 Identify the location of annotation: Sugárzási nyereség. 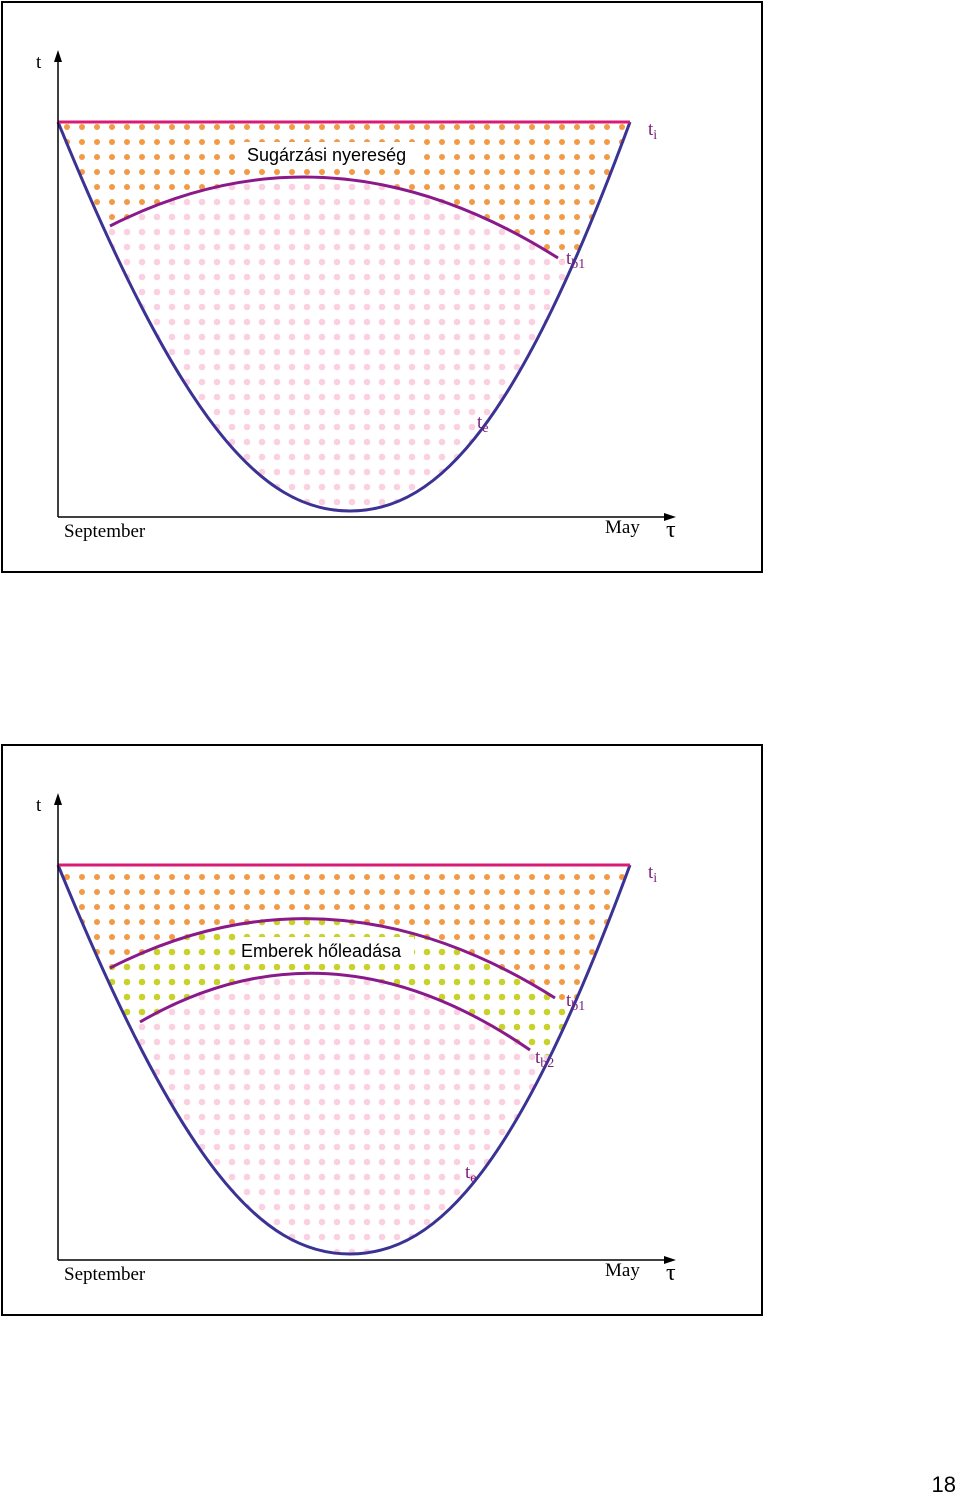
(326, 155).